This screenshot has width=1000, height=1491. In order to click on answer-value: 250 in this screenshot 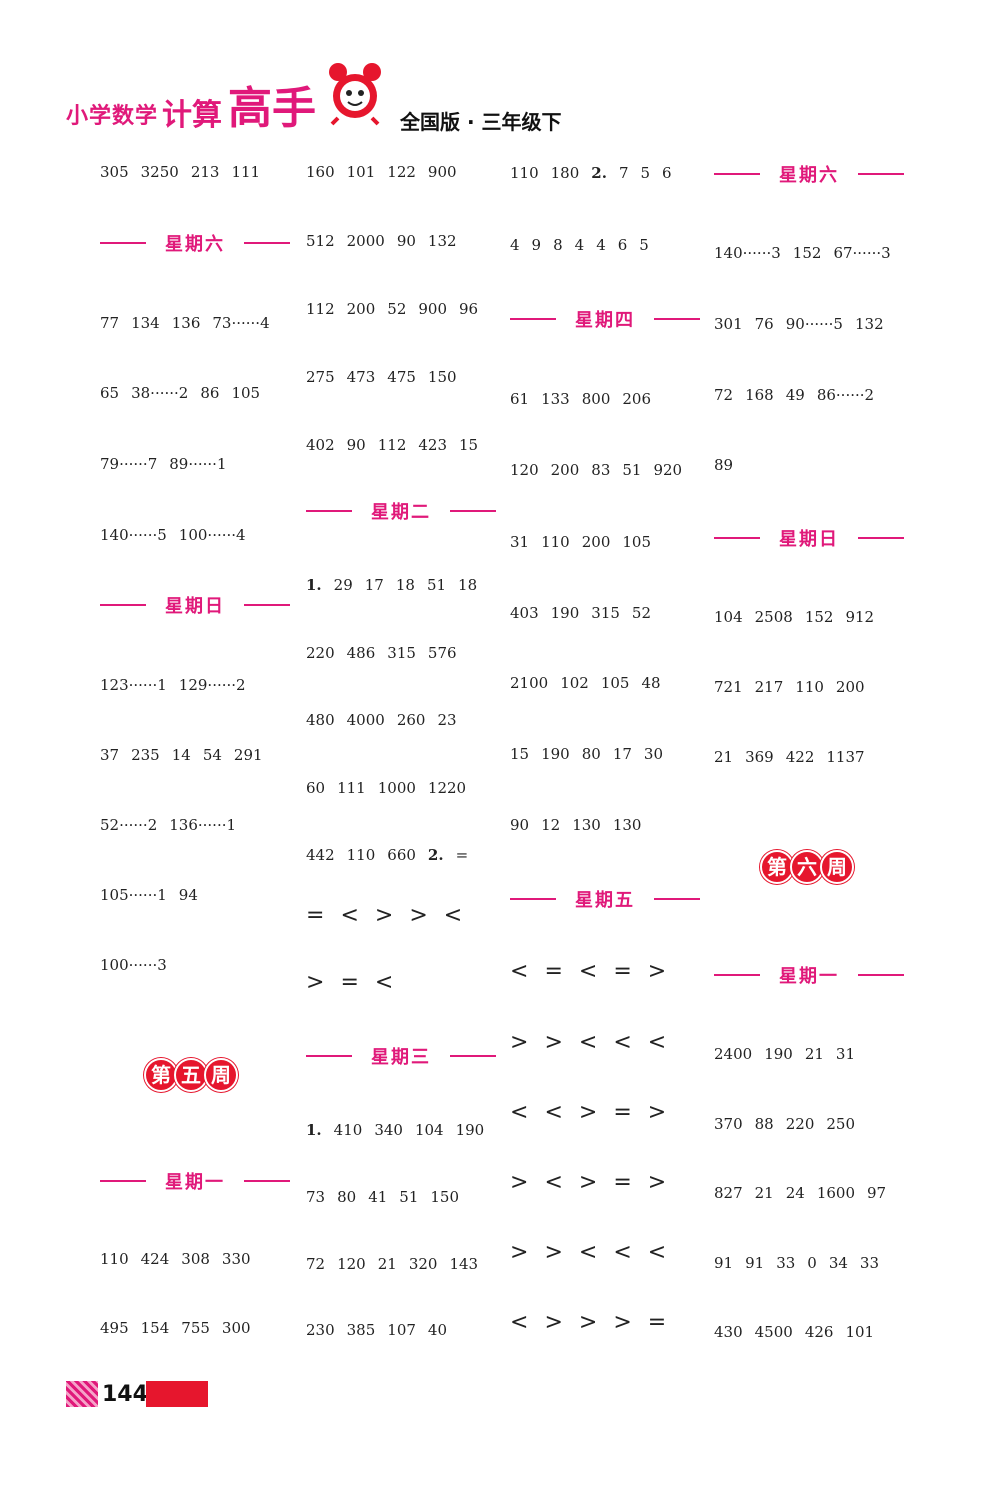, I will do `click(841, 1124)`.